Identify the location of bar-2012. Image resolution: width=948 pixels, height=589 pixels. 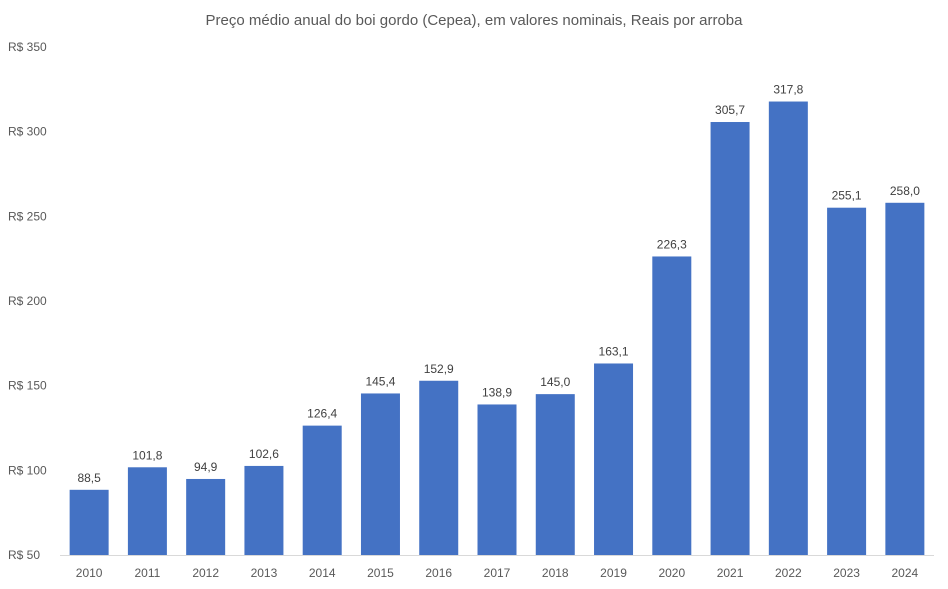
(206, 516).